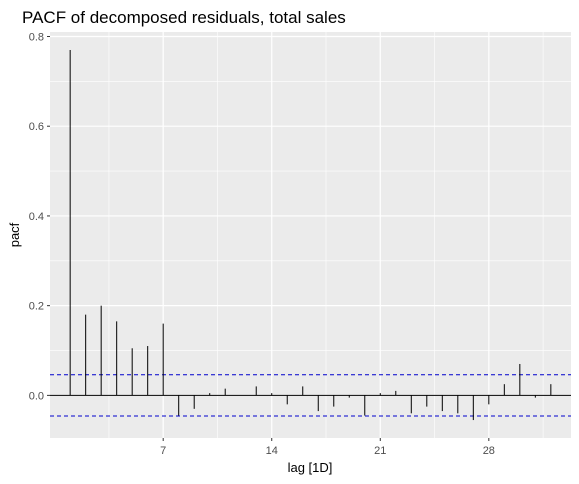  What do you see at coordinates (310, 467) in the screenshot?
I see `x-axis-title: lag [1D]` at bounding box center [310, 467].